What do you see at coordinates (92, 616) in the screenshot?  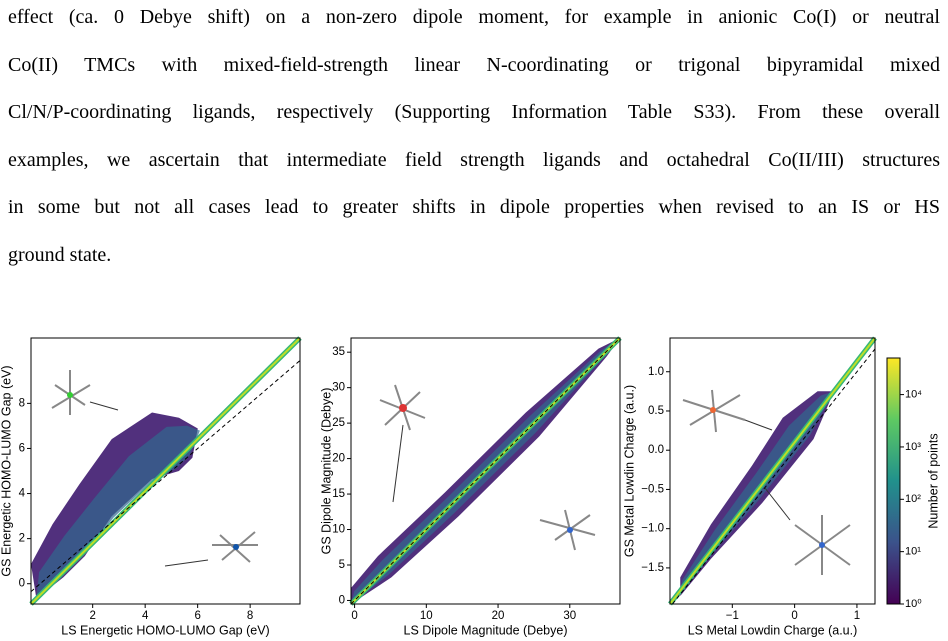 I see `x-tick-label: 2` at bounding box center [92, 616].